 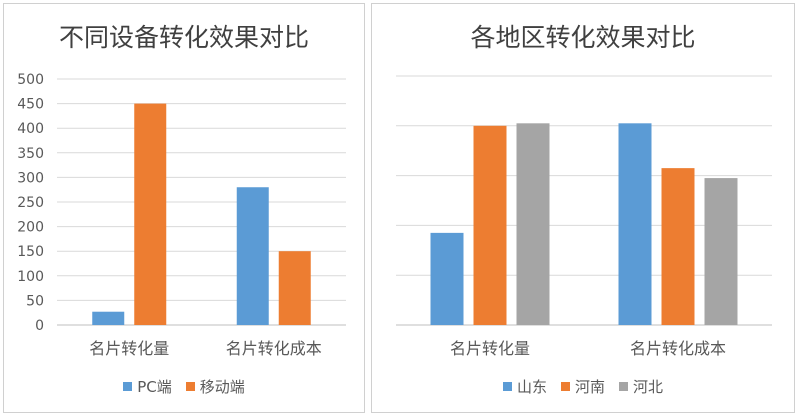 What do you see at coordinates (30, 105) in the screenshot?
I see `y-tick-label: 450` at bounding box center [30, 105].